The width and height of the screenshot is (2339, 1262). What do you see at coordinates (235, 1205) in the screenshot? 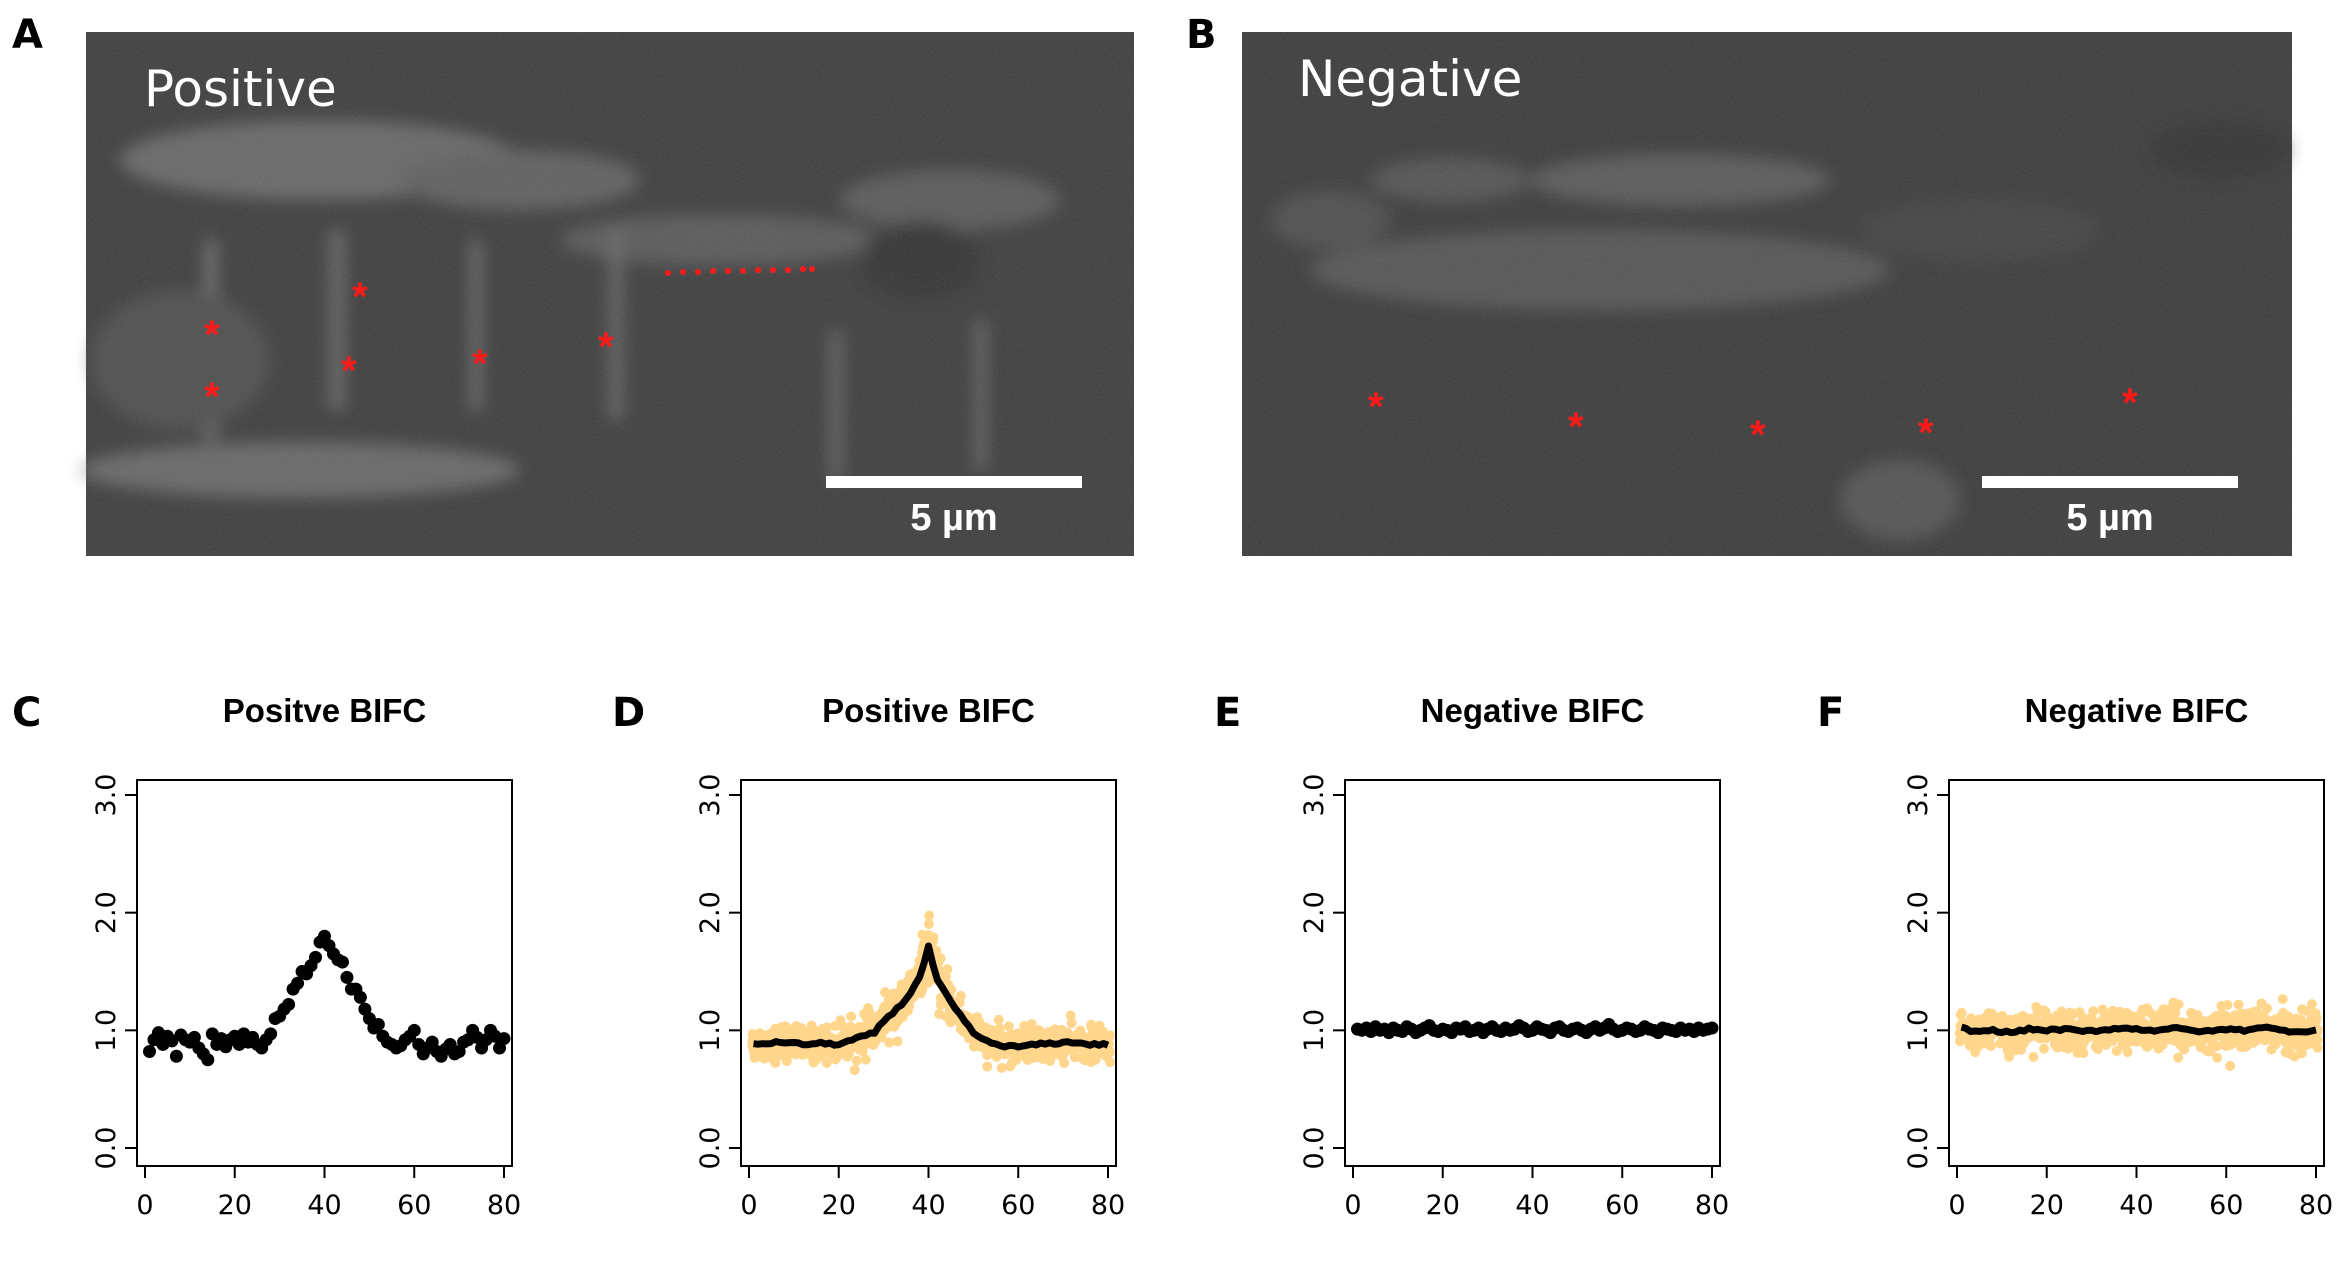
I see `x-tick-label: 20` at bounding box center [235, 1205].